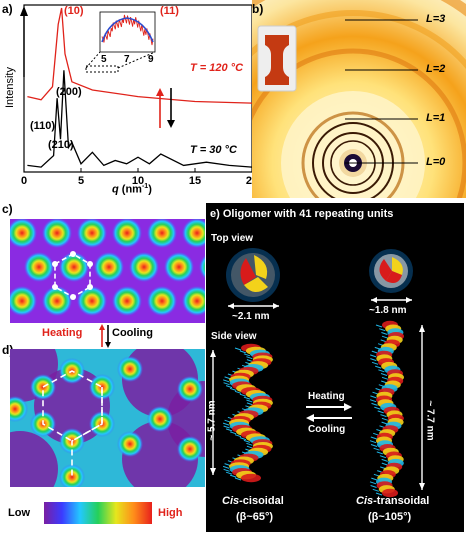 This screenshot has height=535, width=466. I want to click on inset-noise-trace, so click(127, 30).